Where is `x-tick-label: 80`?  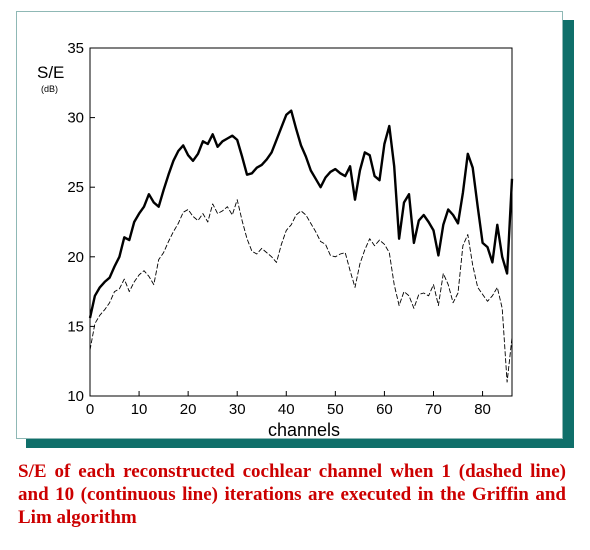
x-tick-label: 80 is located at coordinates (482, 409).